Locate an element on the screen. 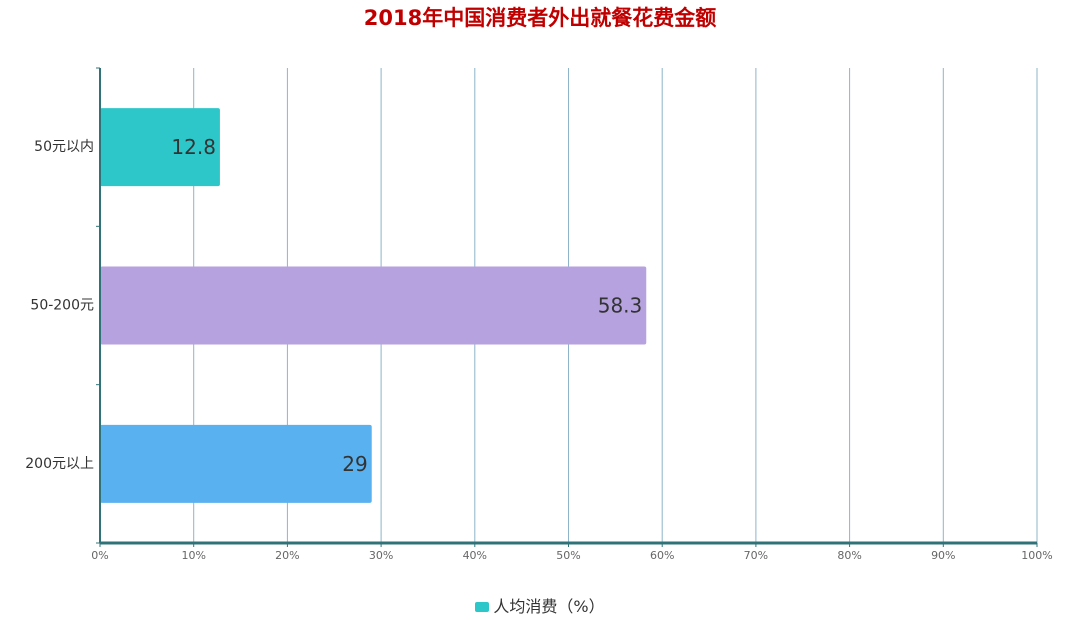  bar-value-label: 12.8 is located at coordinates (193, 147).